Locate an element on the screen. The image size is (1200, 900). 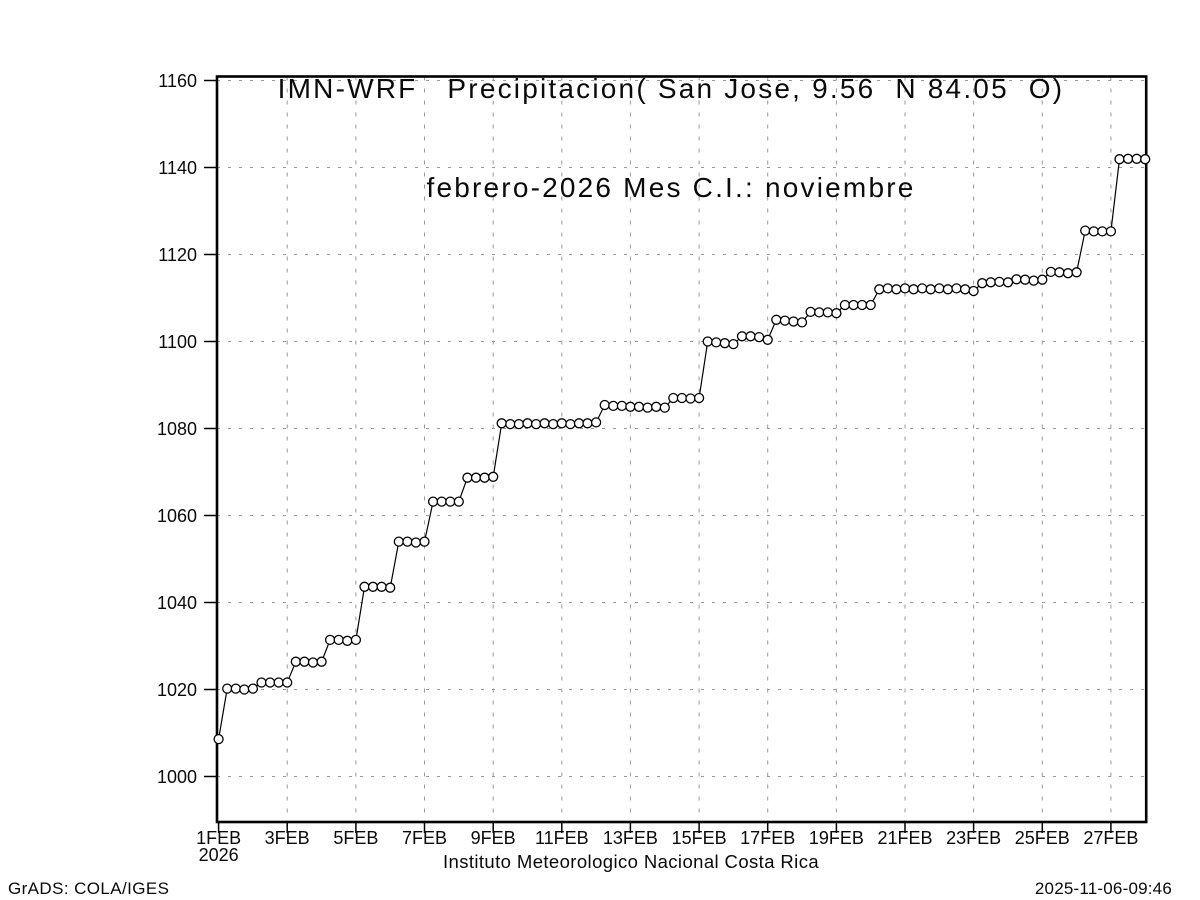
grads-credit: GrADS: COLA/IGES is located at coordinates (89, 888).